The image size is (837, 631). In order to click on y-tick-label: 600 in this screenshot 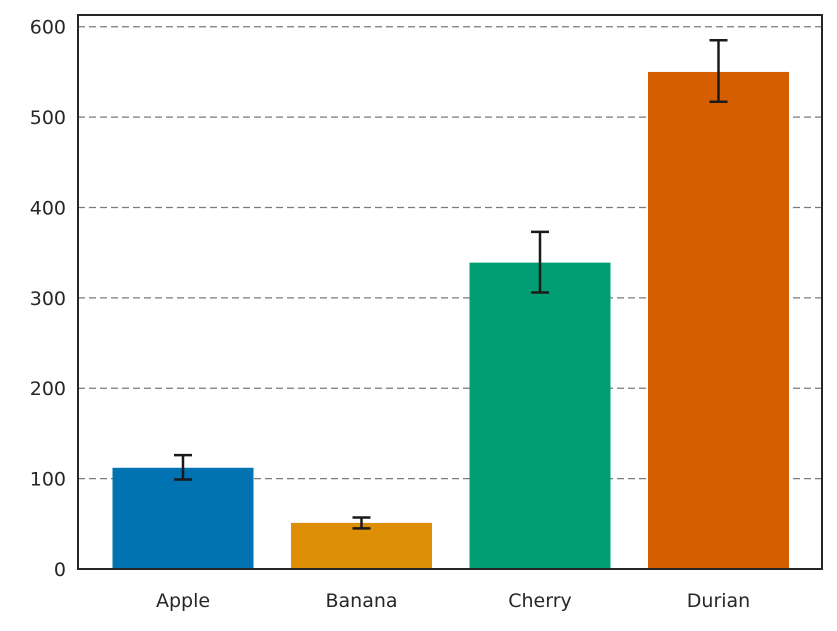, I will do `click(48, 28)`.